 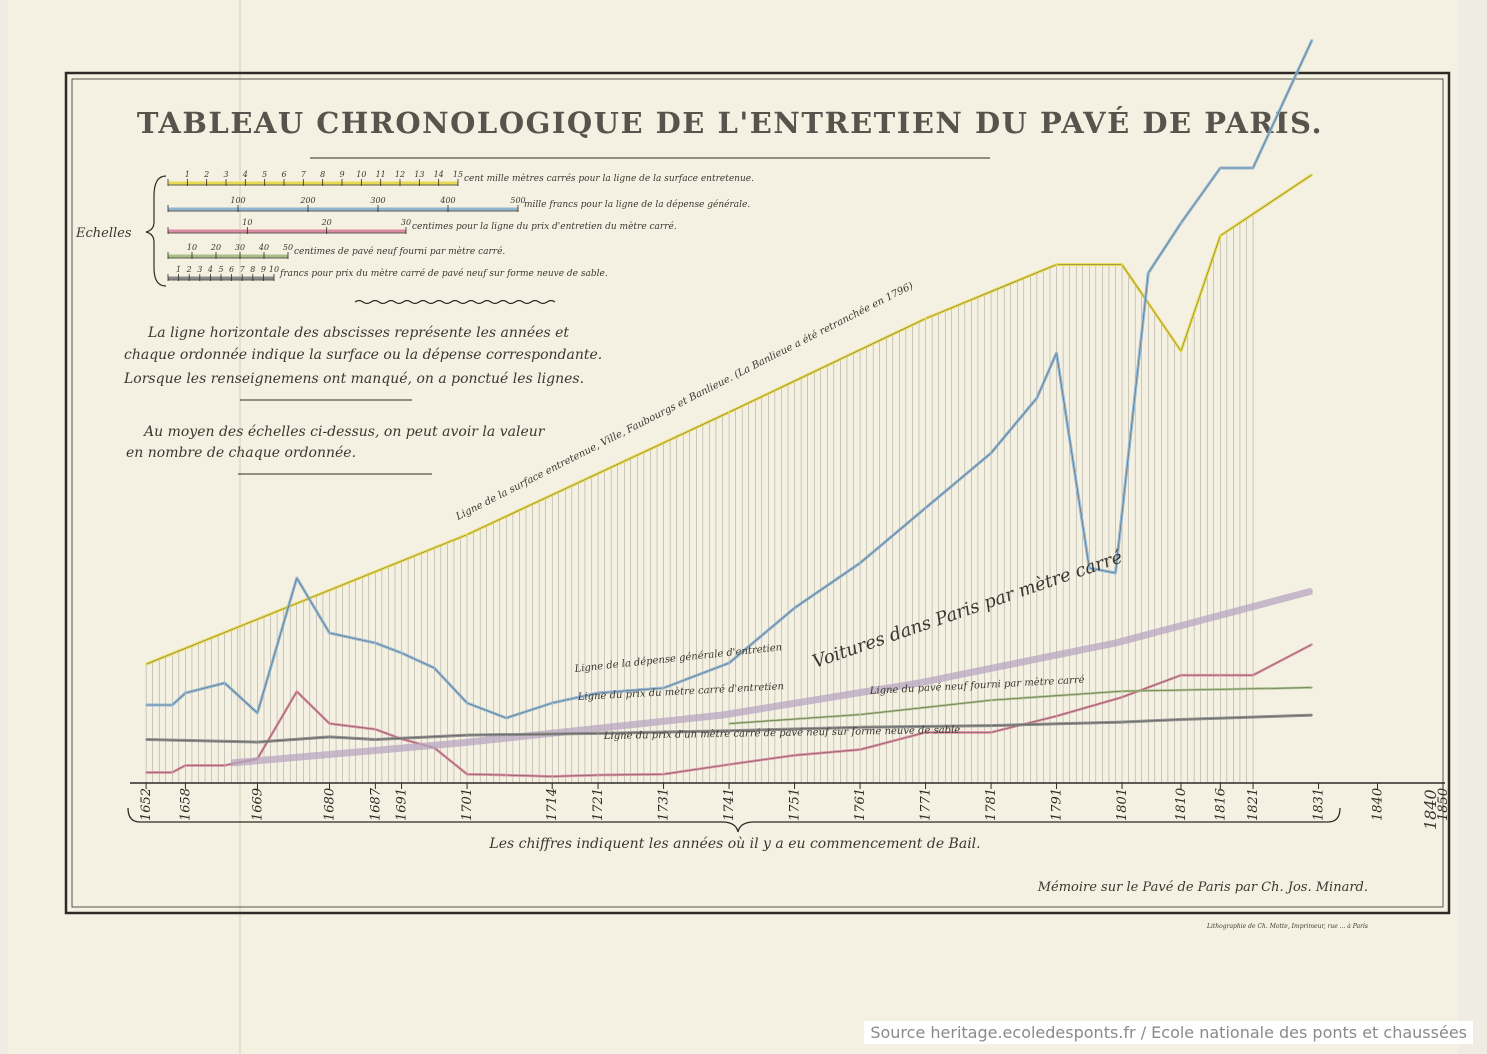 I want to click on scale-tick-label: 50, so click(x=288, y=247).